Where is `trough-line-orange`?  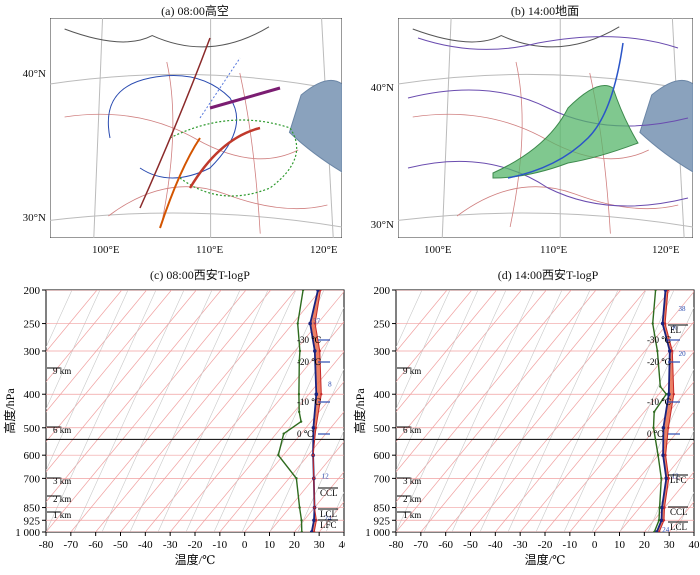
trough-line-orange is located at coordinates (180, 183).